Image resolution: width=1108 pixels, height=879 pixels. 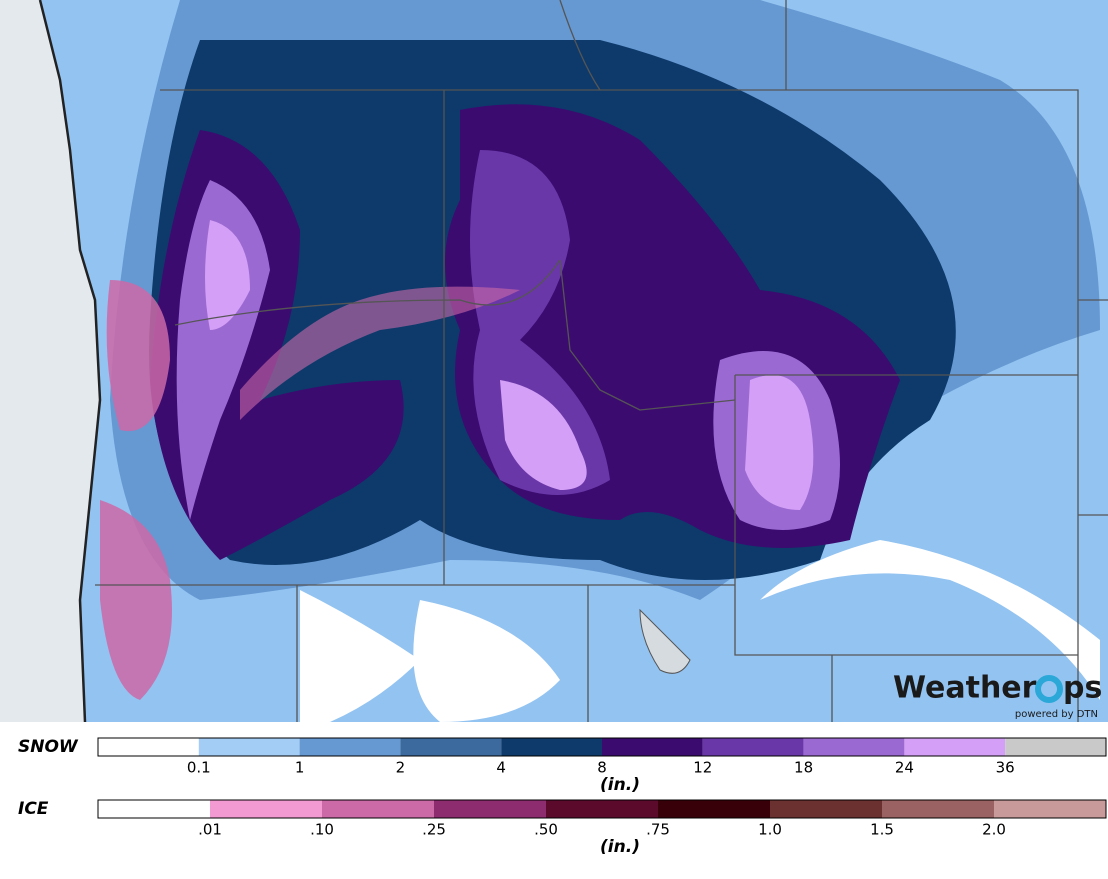 What do you see at coordinates (322, 830) in the screenshot?
I see `legend-tick-label: .10` at bounding box center [322, 830].